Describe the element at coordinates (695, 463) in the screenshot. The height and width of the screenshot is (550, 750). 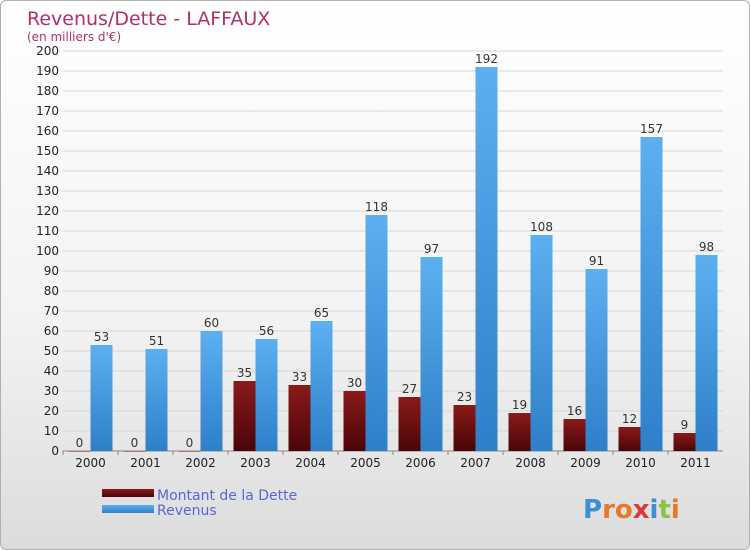
I see `x-tick-label: 2011` at that location.